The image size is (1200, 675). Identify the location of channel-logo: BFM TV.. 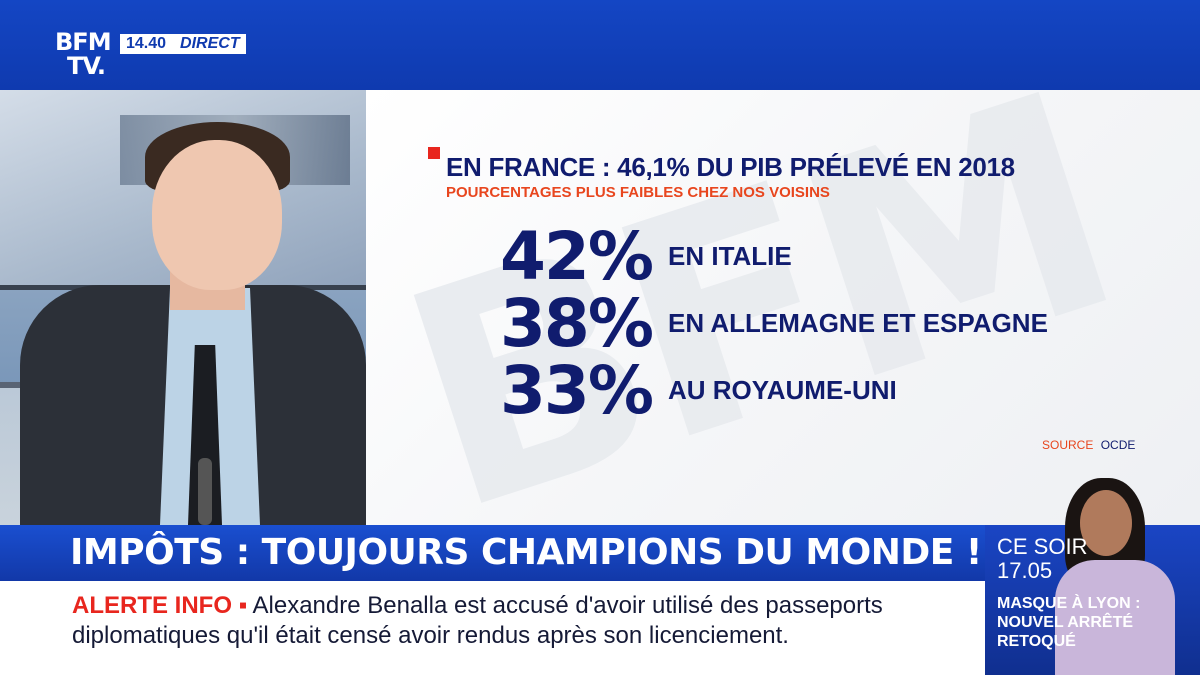
(83, 54).